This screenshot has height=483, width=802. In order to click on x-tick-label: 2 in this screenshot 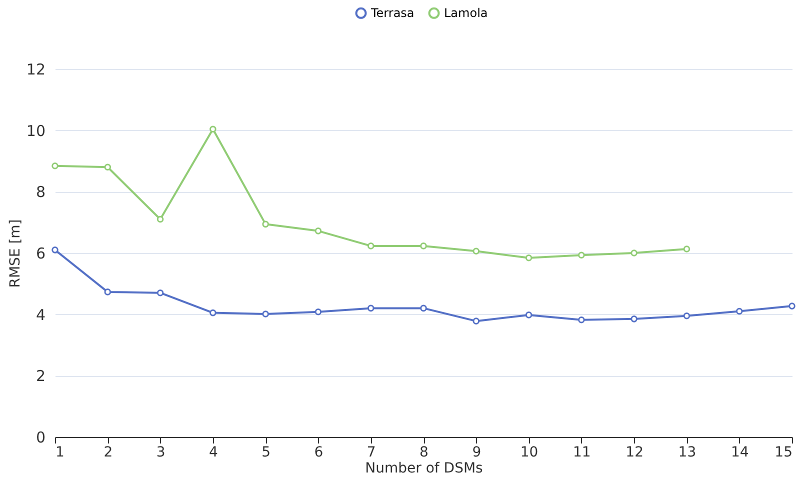, I will do `click(108, 452)`.